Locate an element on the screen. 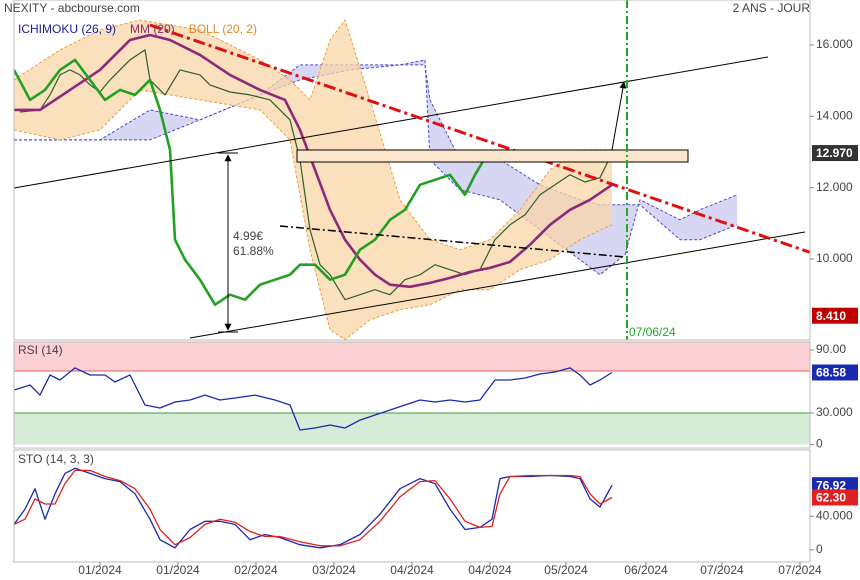  x-tick-label: 03/2024 is located at coordinates (334, 570).